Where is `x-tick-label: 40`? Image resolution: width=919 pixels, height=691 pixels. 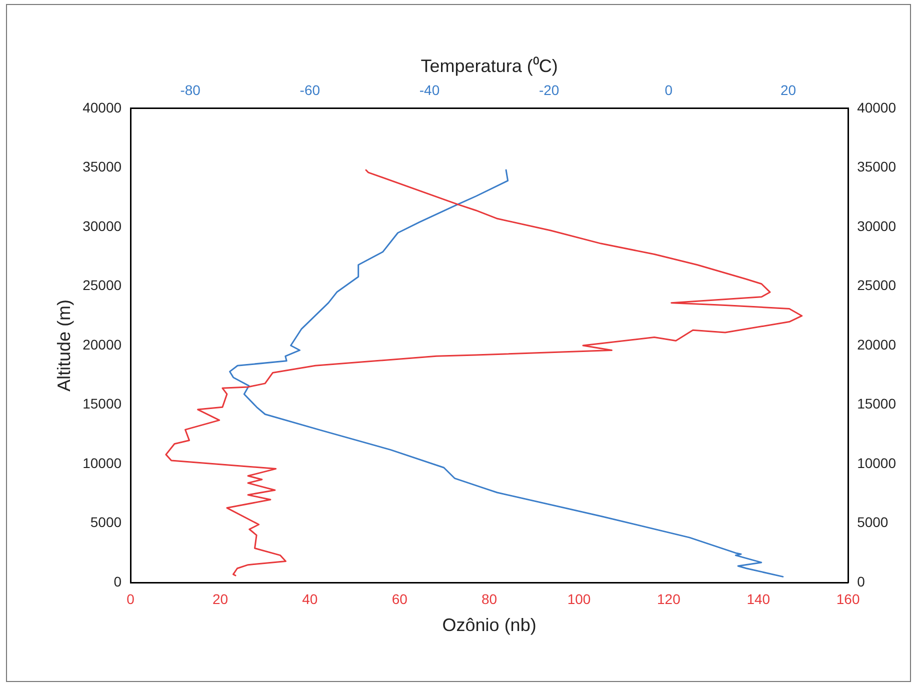
x-tick-label: 40 is located at coordinates (310, 598).